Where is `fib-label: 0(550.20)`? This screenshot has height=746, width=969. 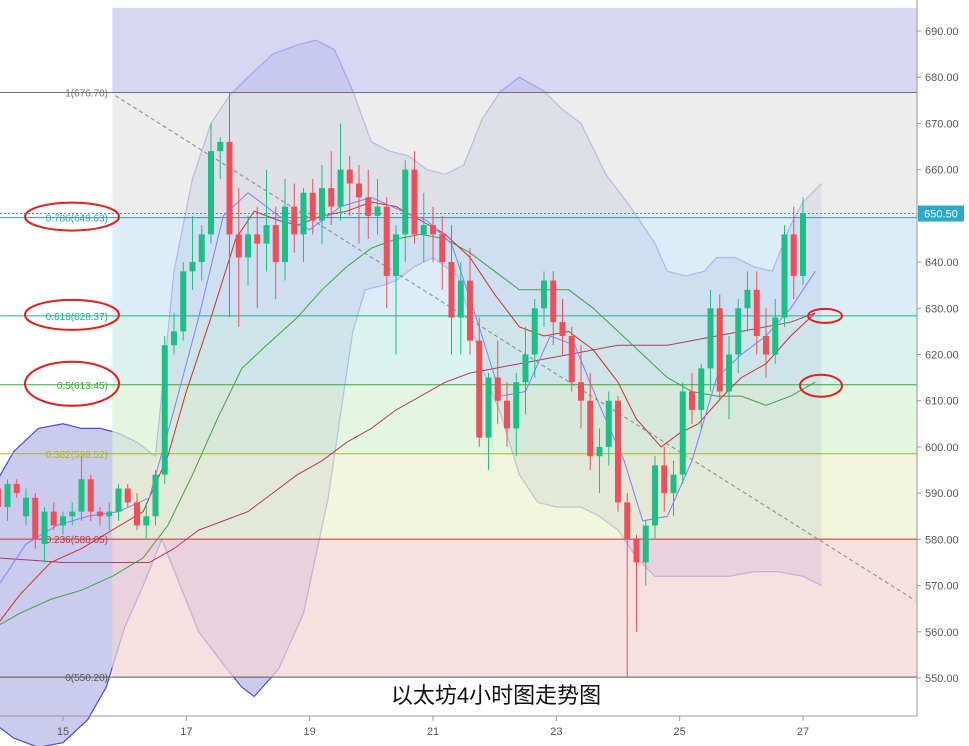 fib-label: 0(550.20) is located at coordinates (86, 678).